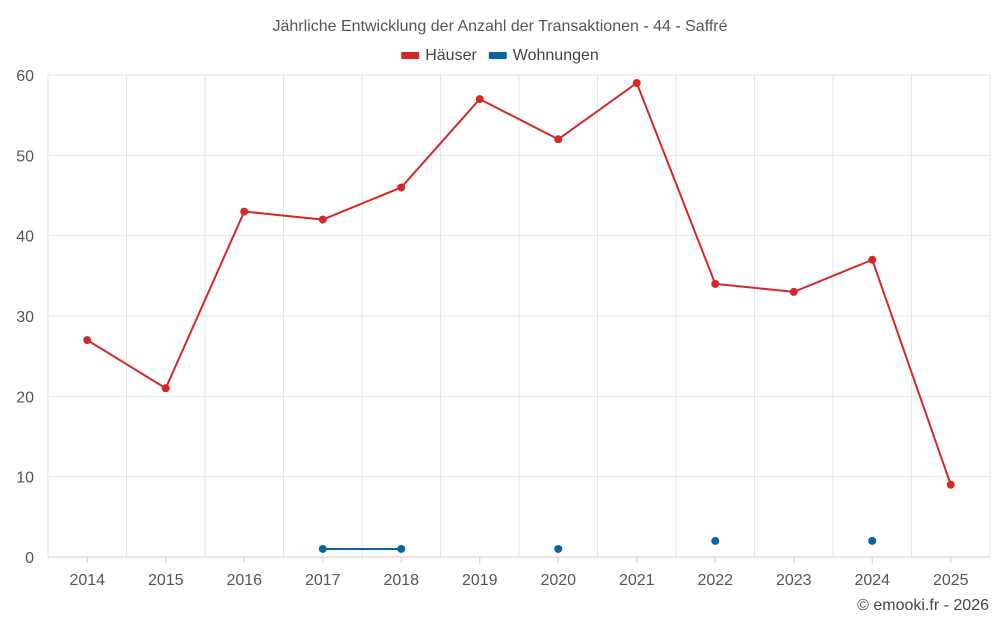 The height and width of the screenshot is (625, 1000). I want to click on legend-item: Häuser, so click(439, 55).